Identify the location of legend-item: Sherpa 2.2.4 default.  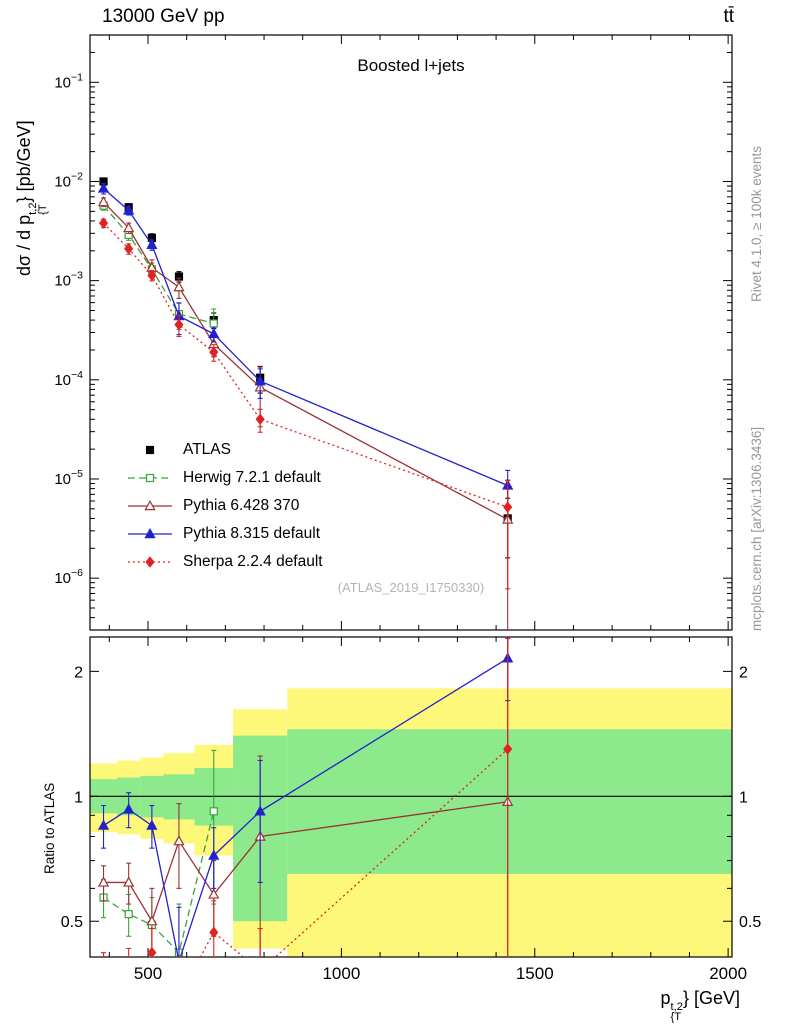
(224, 562).